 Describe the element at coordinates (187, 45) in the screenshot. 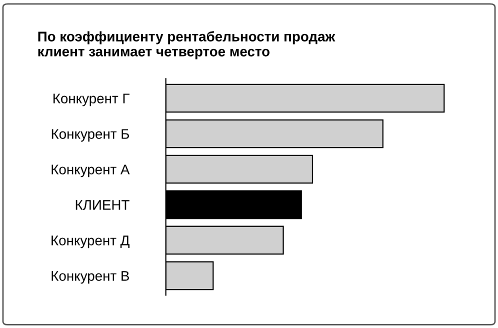

I see `chart-title: По коэффициенту рентабельности продаж клиент занимает четвертое место` at that location.